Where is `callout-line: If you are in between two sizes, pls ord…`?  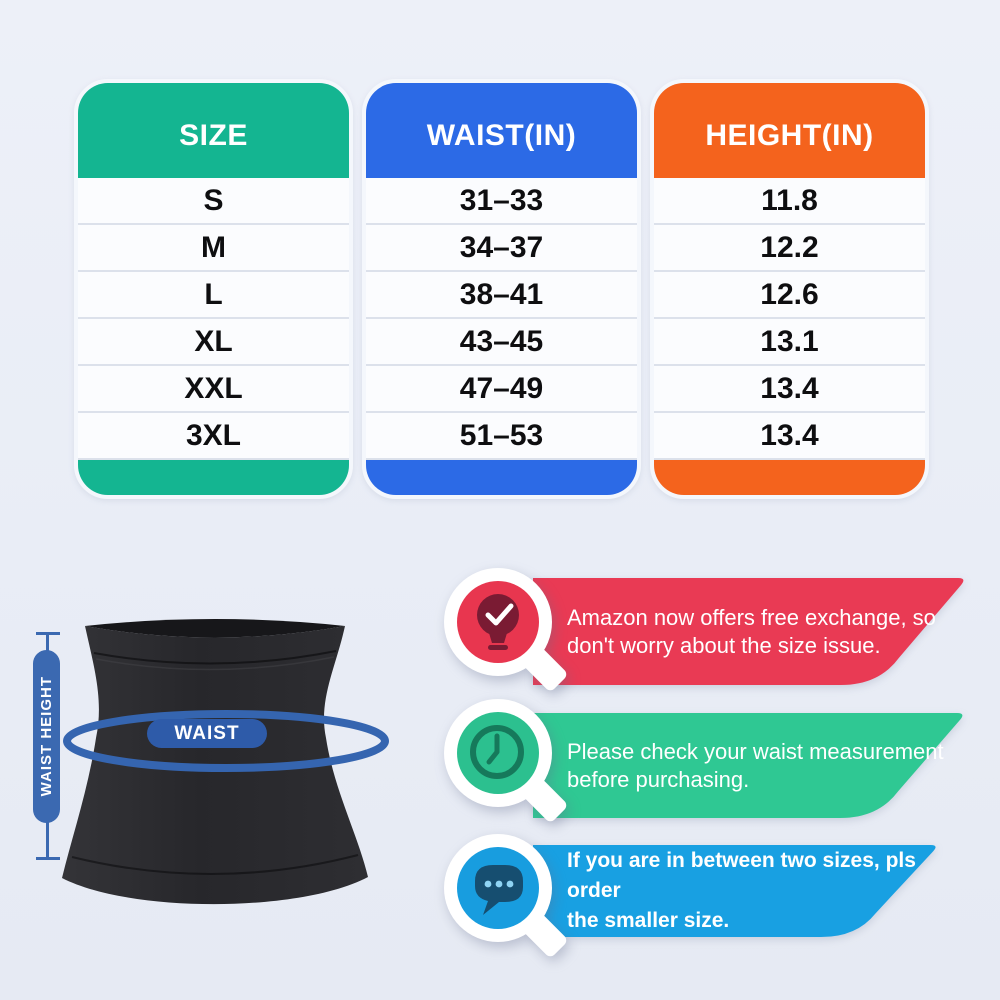
callout-line: If you are in between two sizes, pls ord… is located at coordinates (741, 875).